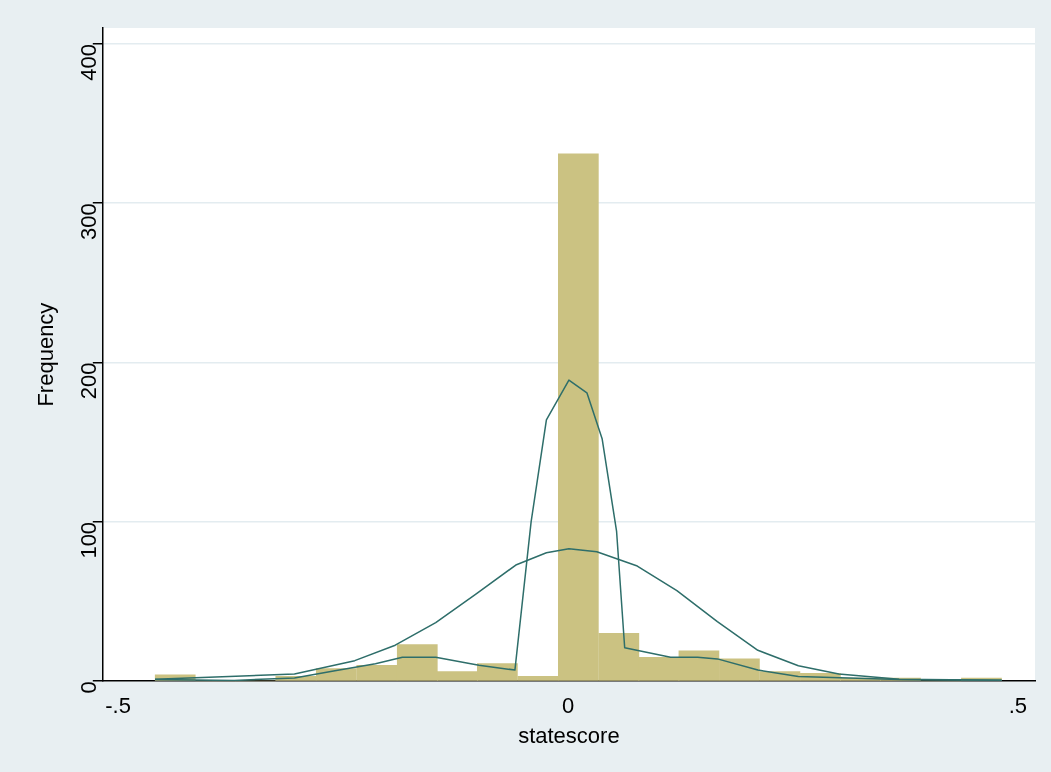  What do you see at coordinates (88, 540) in the screenshot?
I see `y-tick-label: 100` at bounding box center [88, 540].